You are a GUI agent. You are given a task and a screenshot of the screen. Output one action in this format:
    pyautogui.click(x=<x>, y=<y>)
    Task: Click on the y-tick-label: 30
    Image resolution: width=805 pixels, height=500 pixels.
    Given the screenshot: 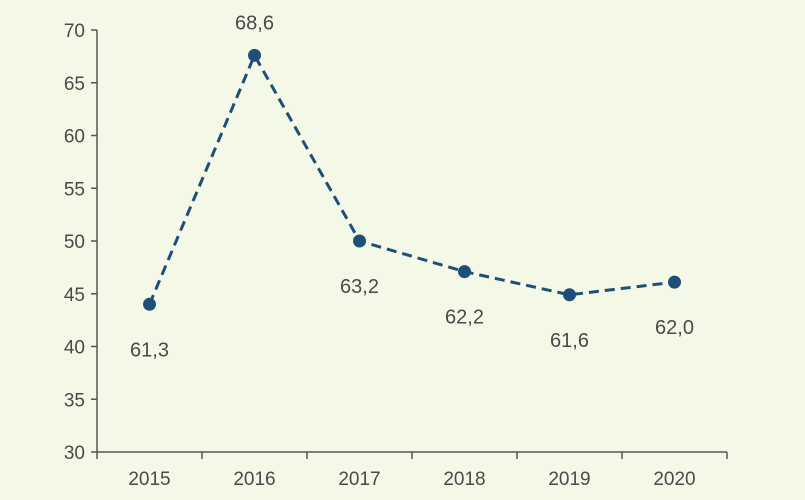 What is the action you would take?
    pyautogui.click(x=74, y=453)
    